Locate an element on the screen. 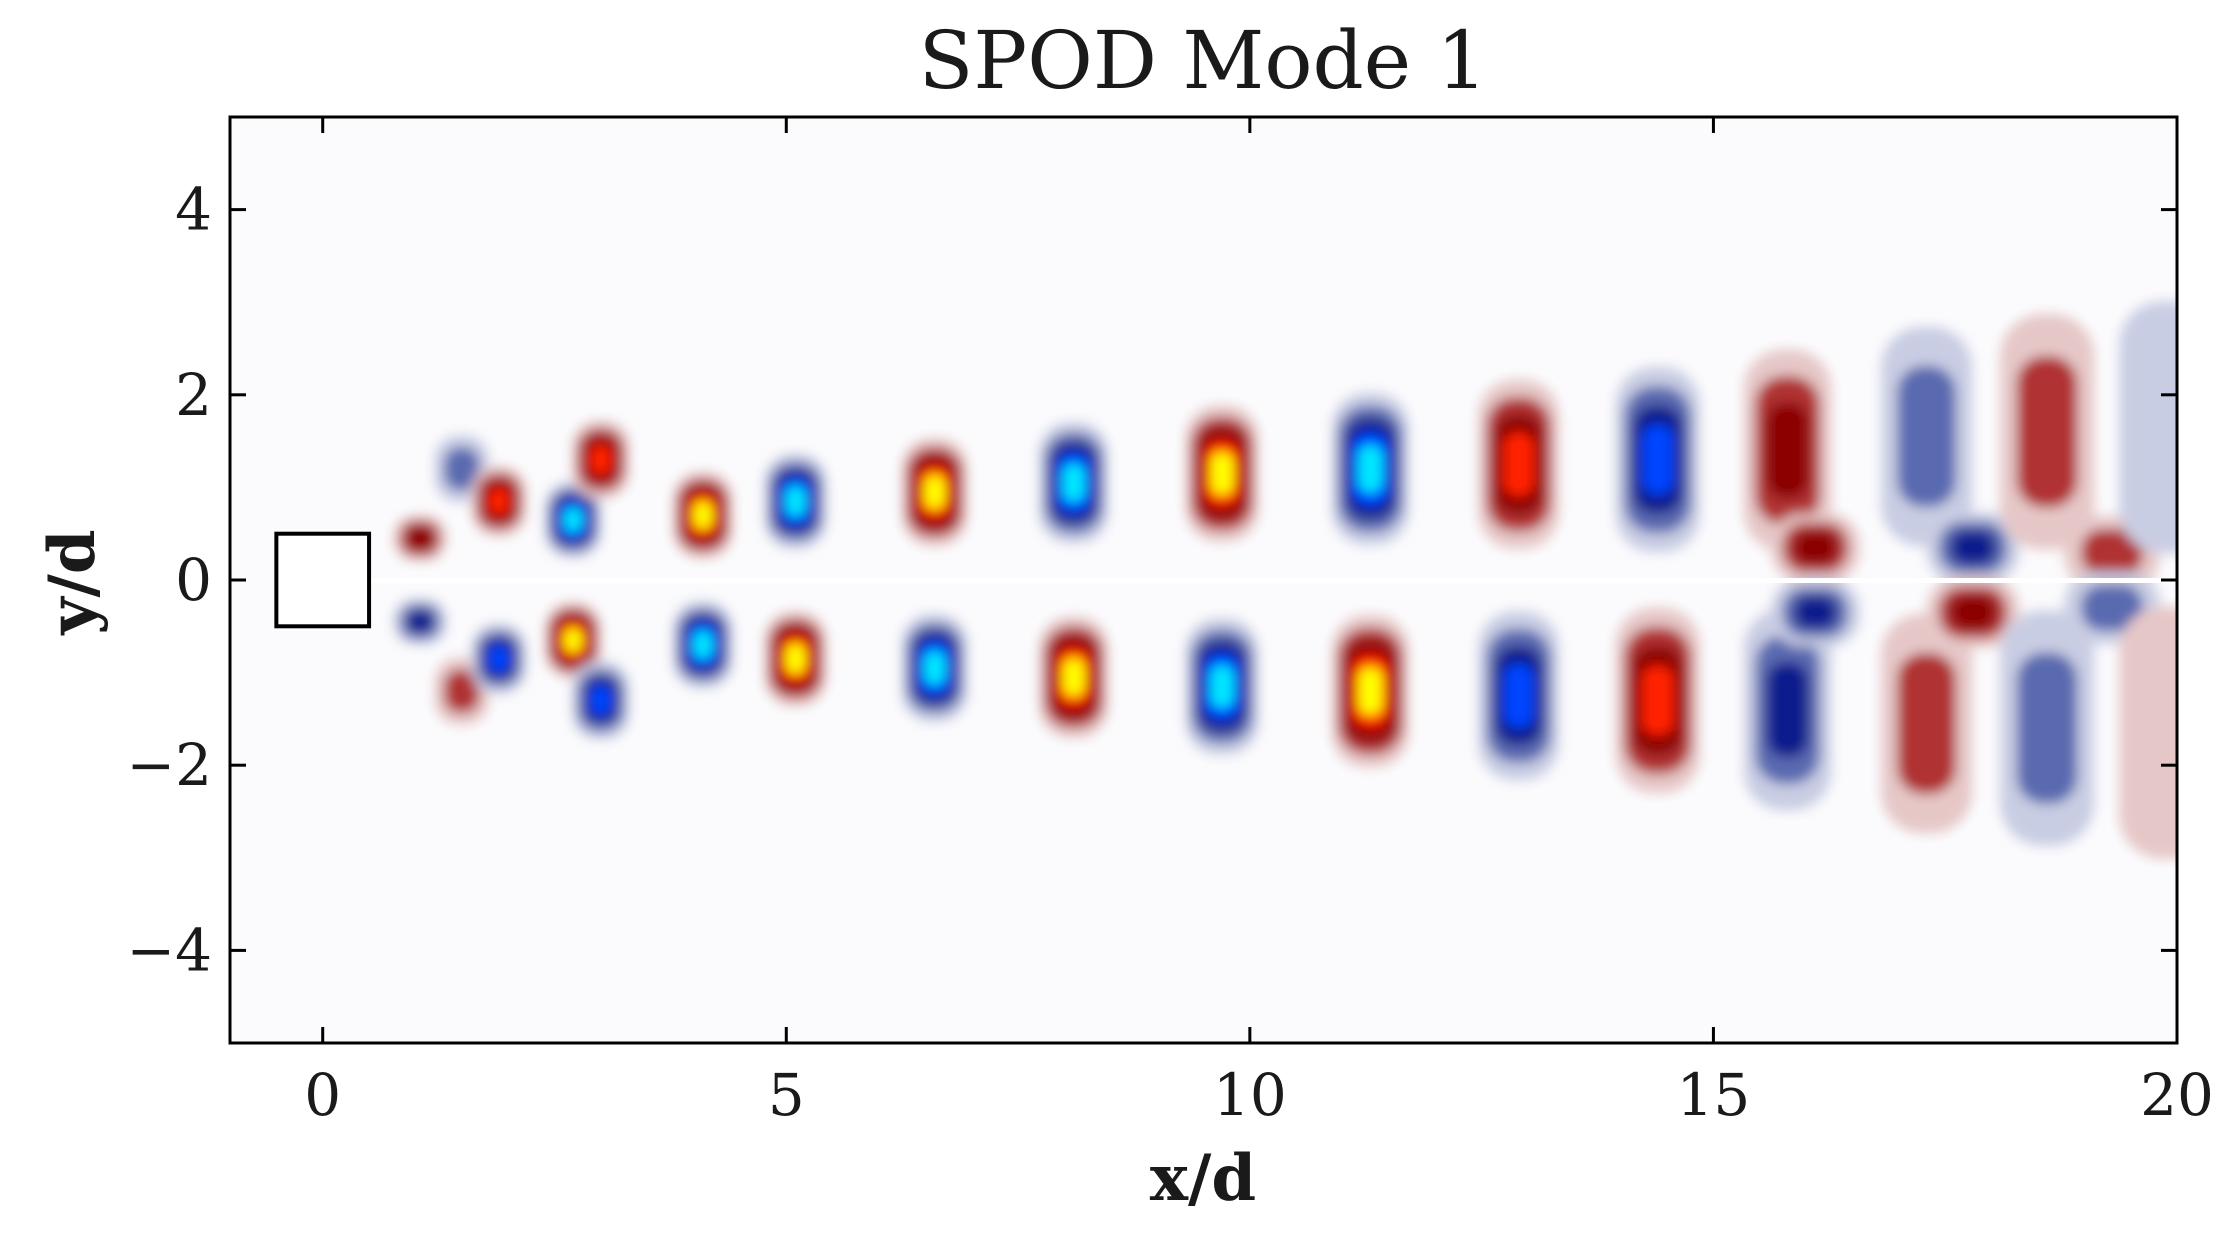  square-cylinder is located at coordinates (323, 580).